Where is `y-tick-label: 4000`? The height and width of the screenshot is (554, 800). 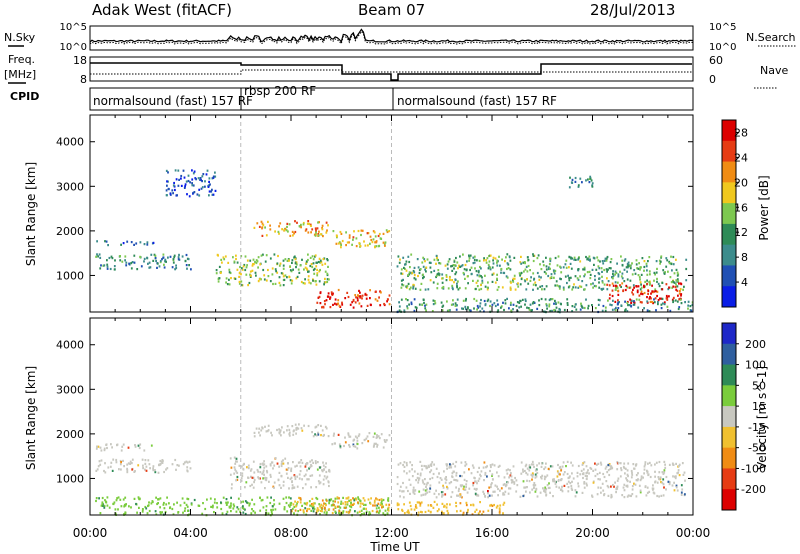
y-tick-label: 4000 is located at coordinates (70, 345).